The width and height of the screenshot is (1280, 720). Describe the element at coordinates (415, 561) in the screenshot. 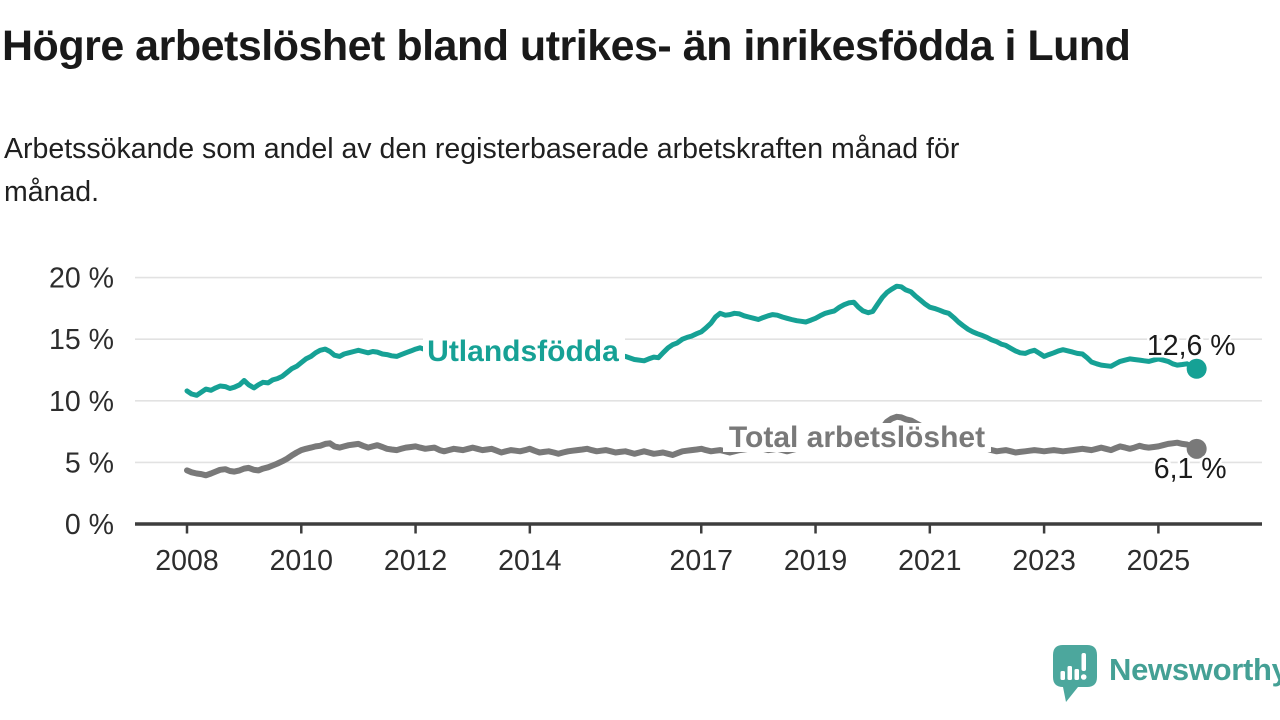

I see `x-axis-label: 2012` at that location.